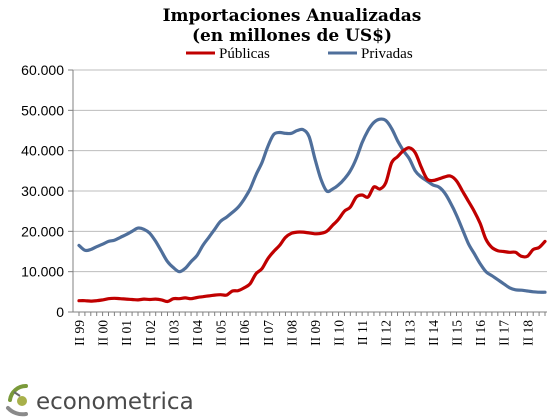 This screenshot has width=557, height=420. I want to click on x-tick-label: II 02, so click(150, 333).